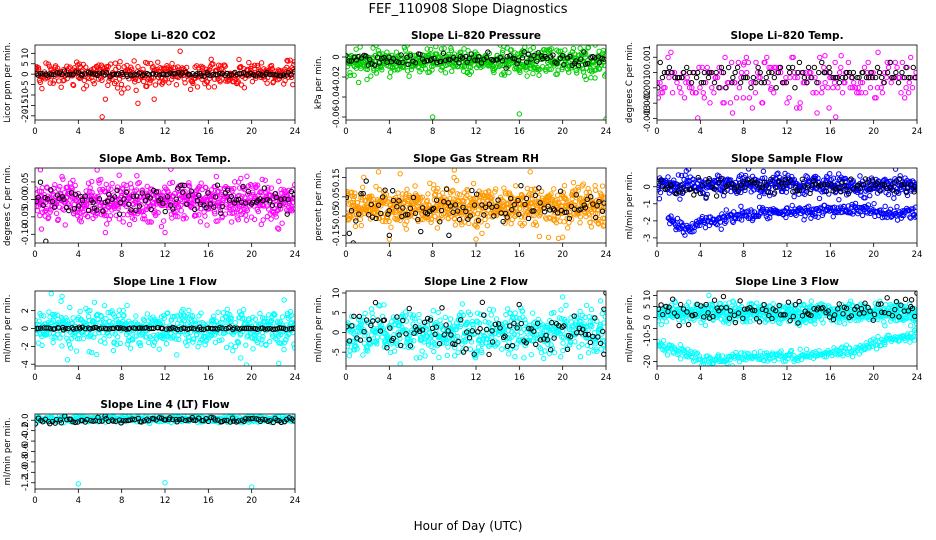 The image size is (936, 540). I want to click on data-points, so click(787, 203).